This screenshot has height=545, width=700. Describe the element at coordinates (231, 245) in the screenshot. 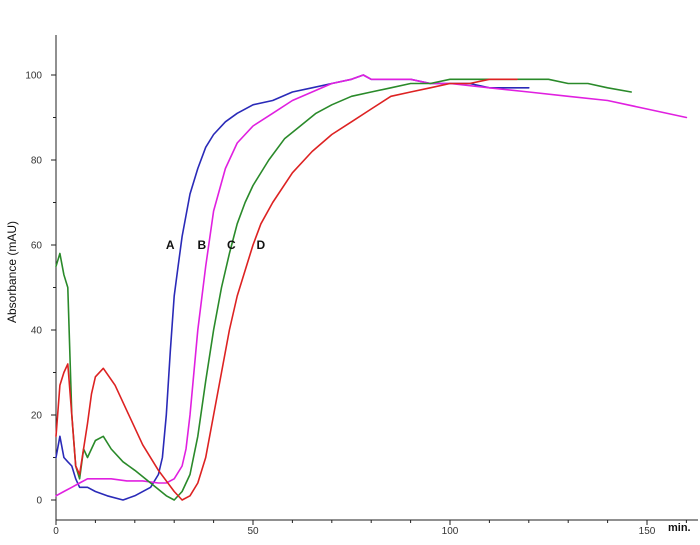

I see `curve-label-c: C` at that location.